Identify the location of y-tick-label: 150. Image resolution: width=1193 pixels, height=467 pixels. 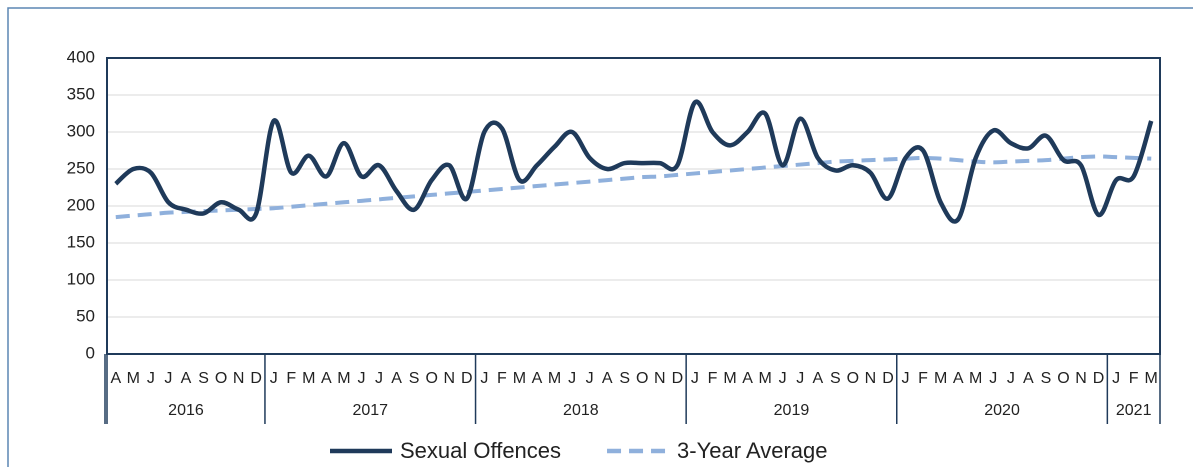
(81, 241).